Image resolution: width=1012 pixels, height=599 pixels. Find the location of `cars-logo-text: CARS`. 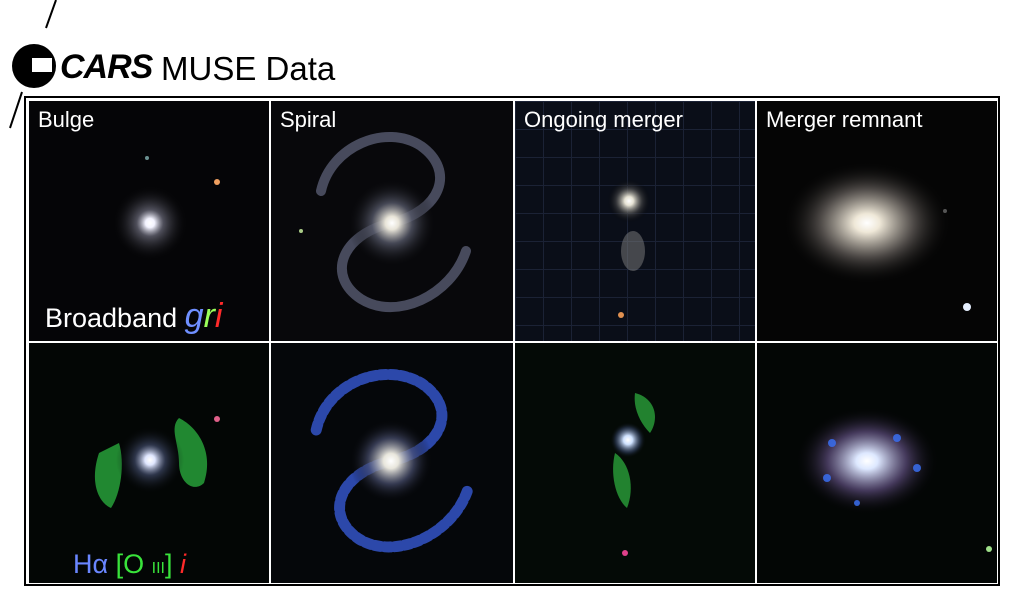

cars-logo-text: CARS is located at coordinates (106, 67).